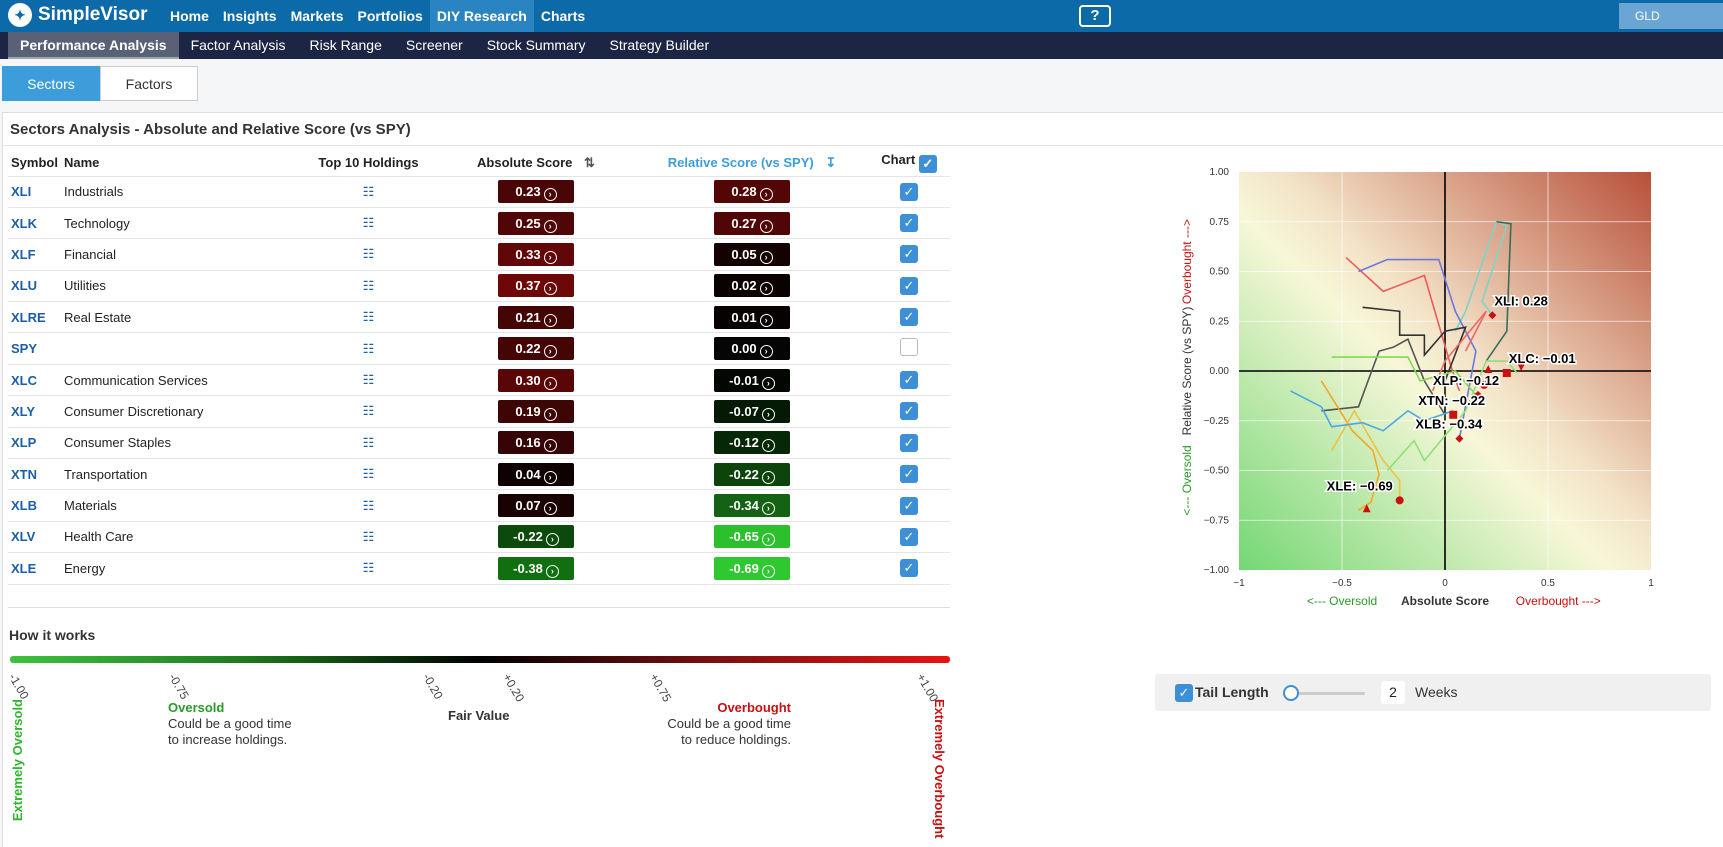 The width and height of the screenshot is (1723, 847). I want to click on col-name: Name, so click(82, 163).